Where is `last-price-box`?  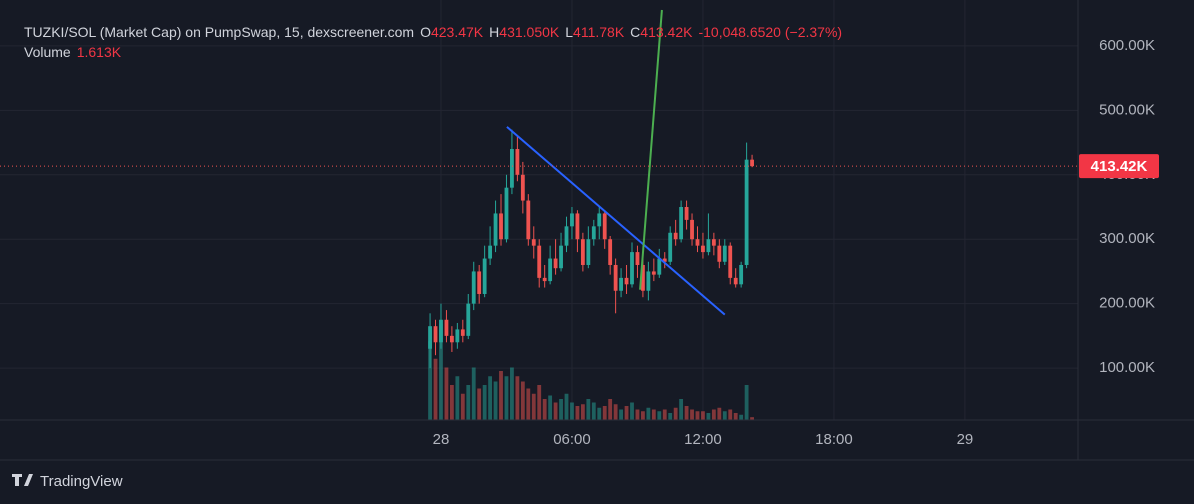 last-price-box is located at coordinates (1119, 166).